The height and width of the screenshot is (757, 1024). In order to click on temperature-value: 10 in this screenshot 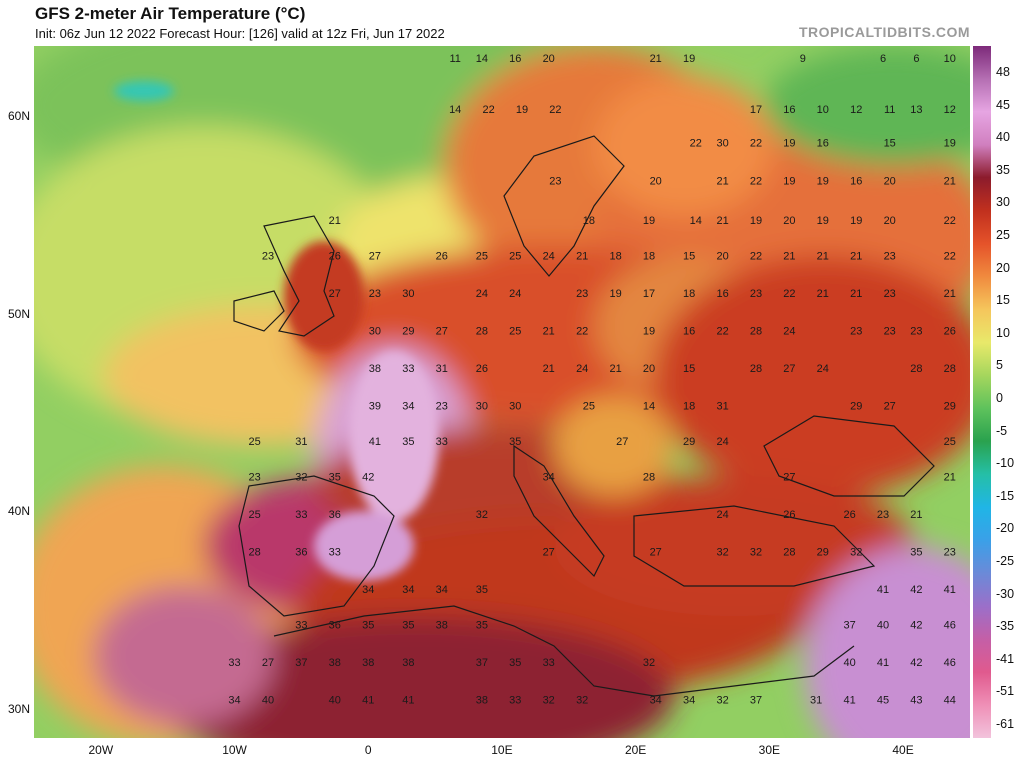, I will do `click(950, 59)`.